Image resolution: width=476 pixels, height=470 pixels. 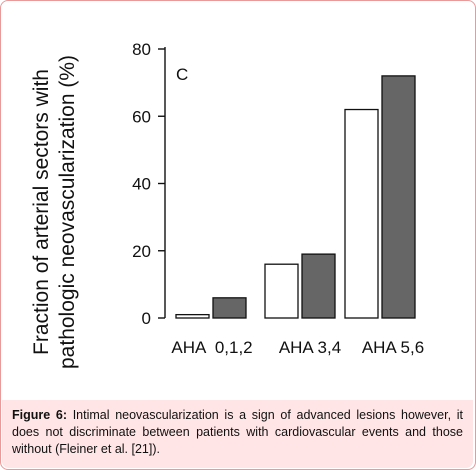 I want to click on x-tick-label: AHA 0,1,2, so click(x=211, y=347).